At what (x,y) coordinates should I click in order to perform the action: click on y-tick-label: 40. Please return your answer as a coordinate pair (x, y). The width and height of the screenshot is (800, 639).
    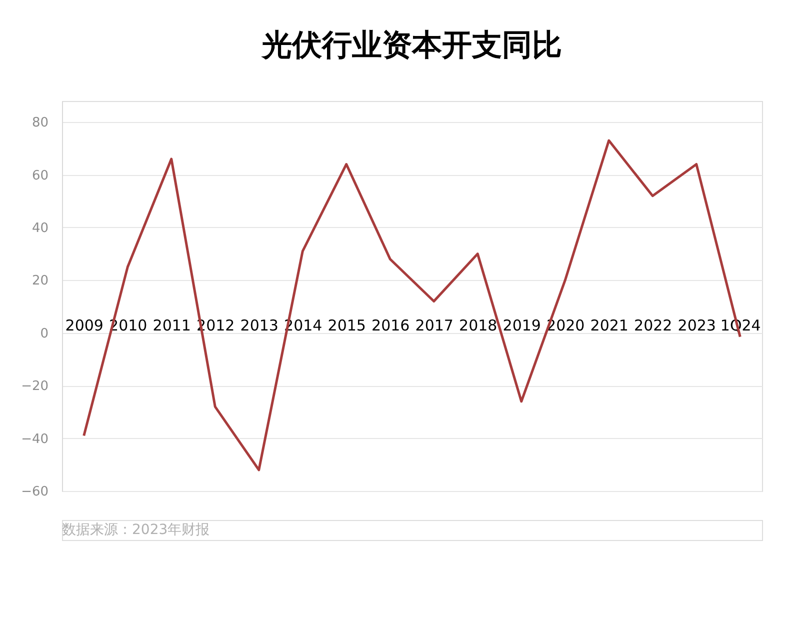
    Looking at the image, I should click on (40, 228).